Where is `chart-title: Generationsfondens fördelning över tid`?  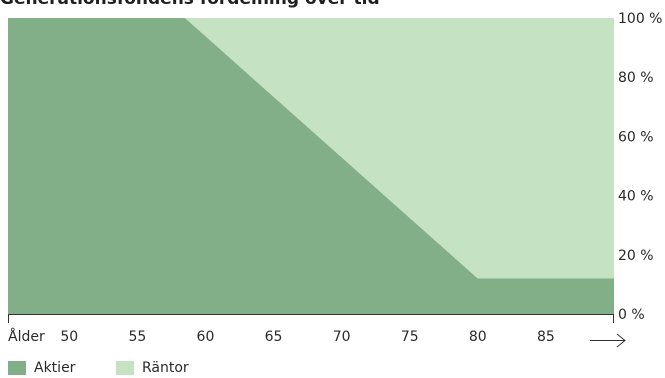
chart-title: Generationsfondens fördelning över tid is located at coordinates (190, 4).